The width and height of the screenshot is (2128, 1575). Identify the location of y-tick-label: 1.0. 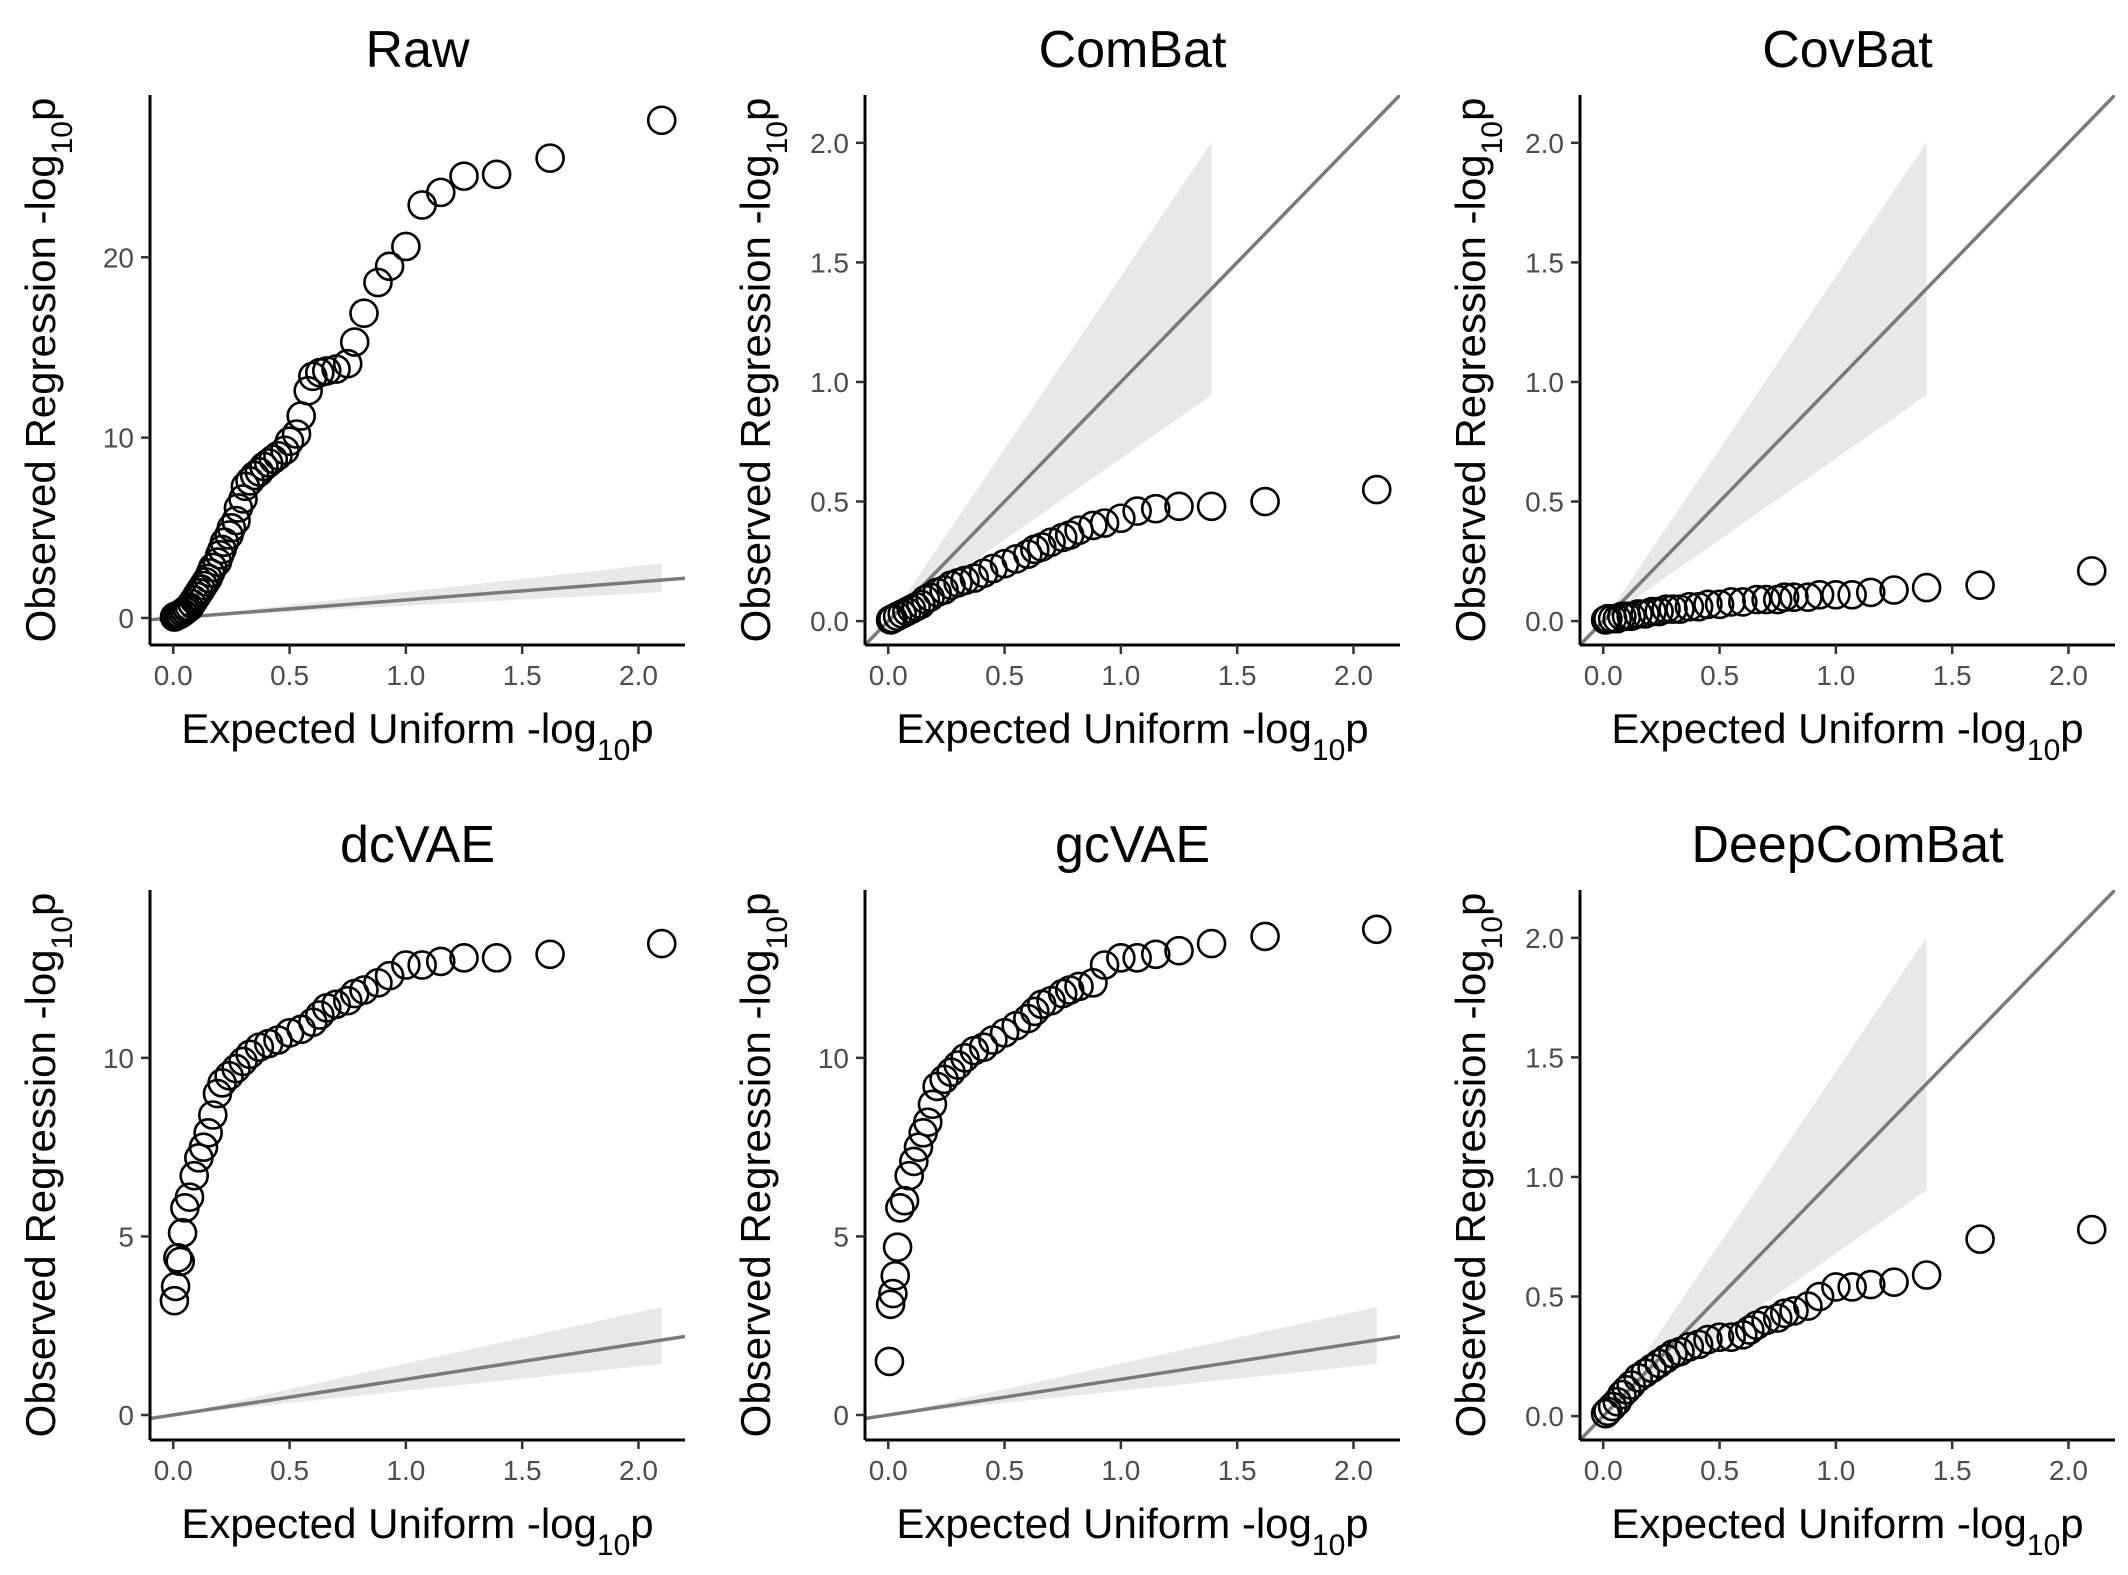
(829, 382).